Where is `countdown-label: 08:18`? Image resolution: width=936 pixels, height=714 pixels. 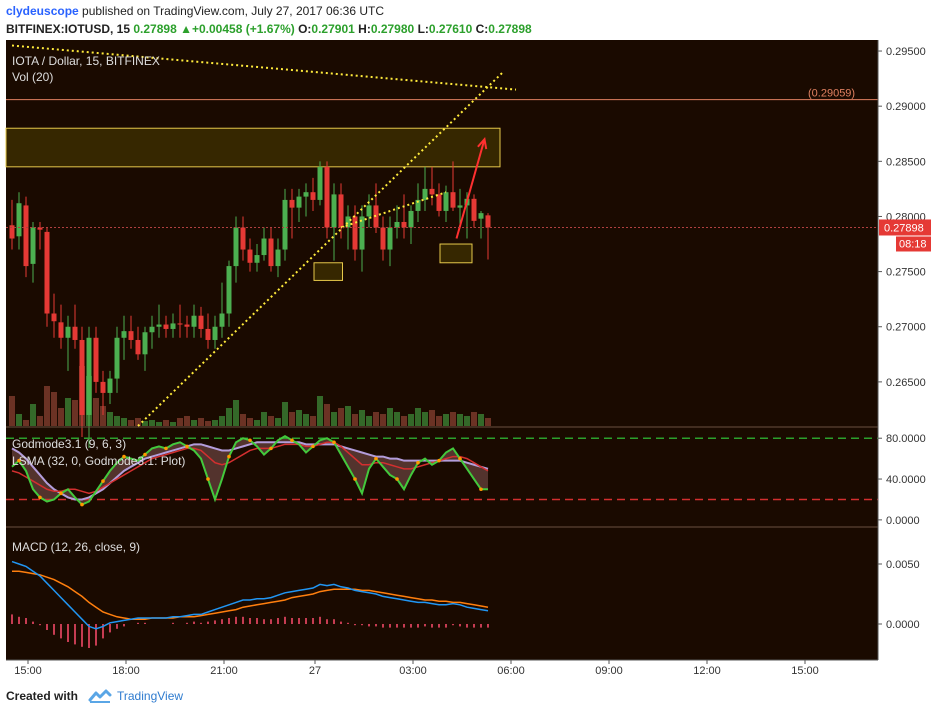
countdown-label: 08:18 is located at coordinates (913, 244).